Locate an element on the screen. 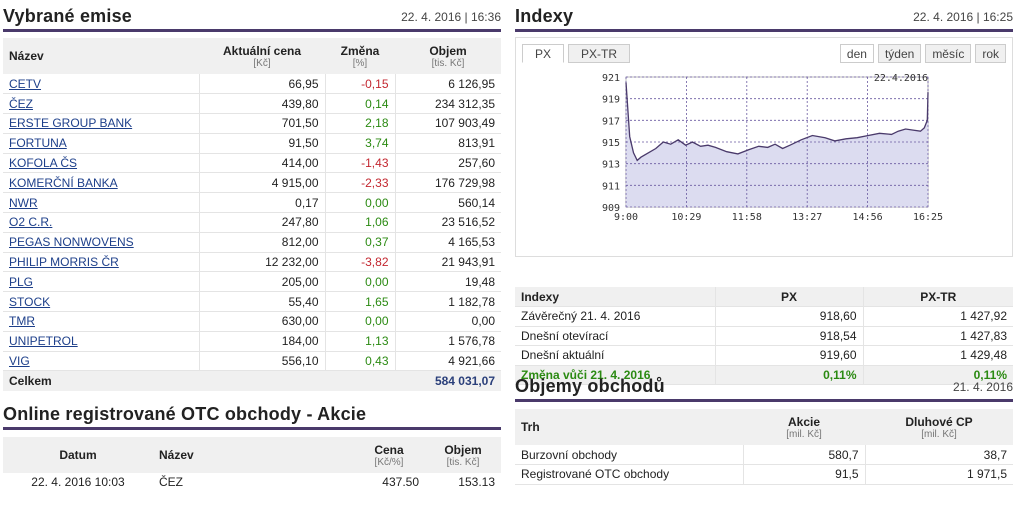  emise-name: ČEZ is located at coordinates (101, 104).